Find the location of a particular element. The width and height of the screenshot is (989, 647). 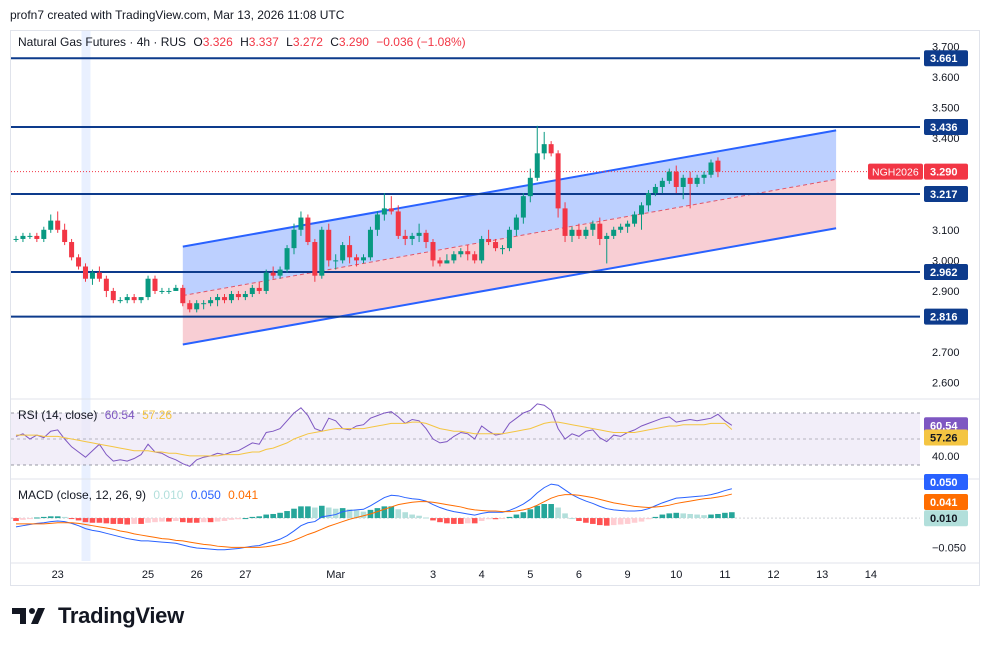

macd-signal-badge-text: 0.041 is located at coordinates (944, 503).